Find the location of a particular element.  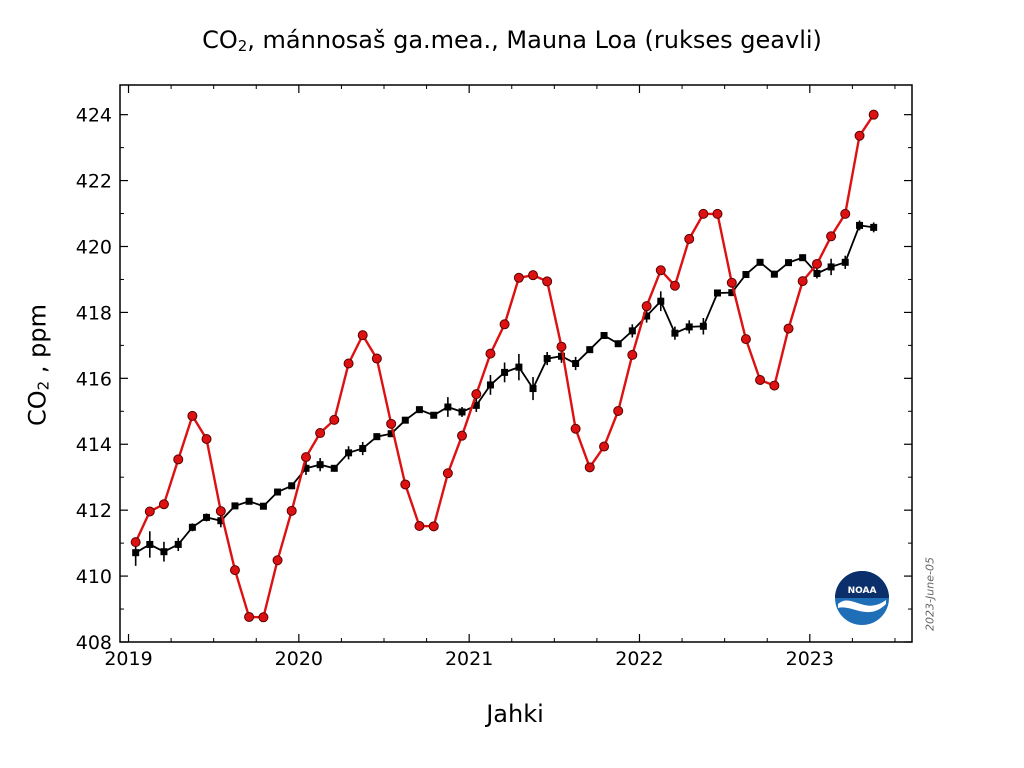

x-tick-label: 2022 is located at coordinates (639, 659).